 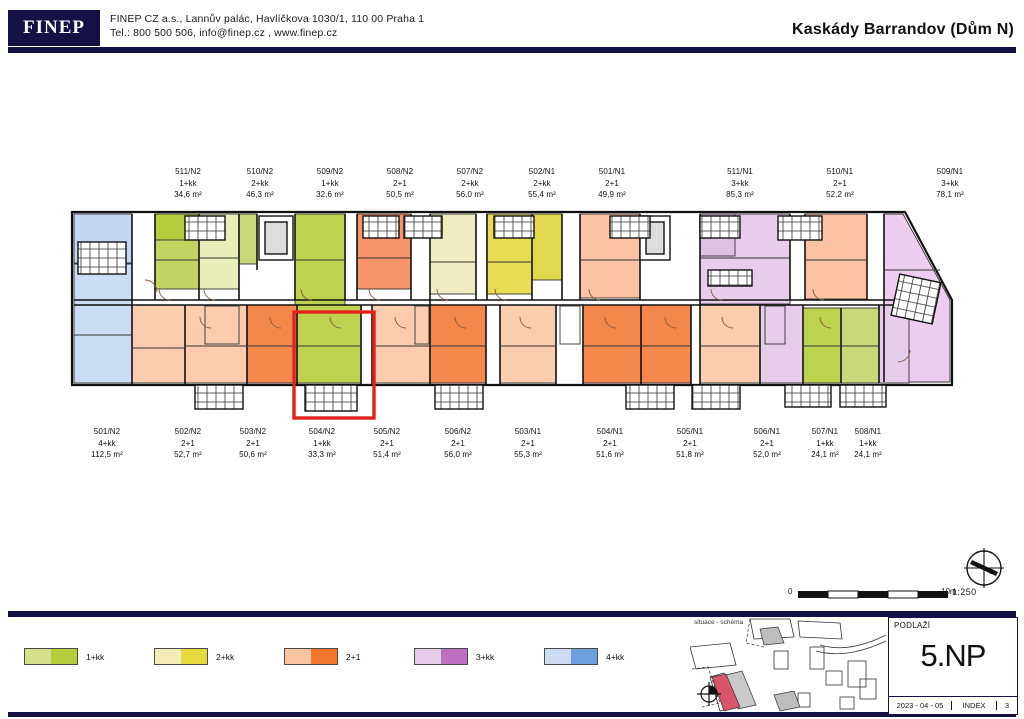 I want to click on unit-label-bottom-7: 504/N1 2+1 51,6 m², so click(x=610, y=443).